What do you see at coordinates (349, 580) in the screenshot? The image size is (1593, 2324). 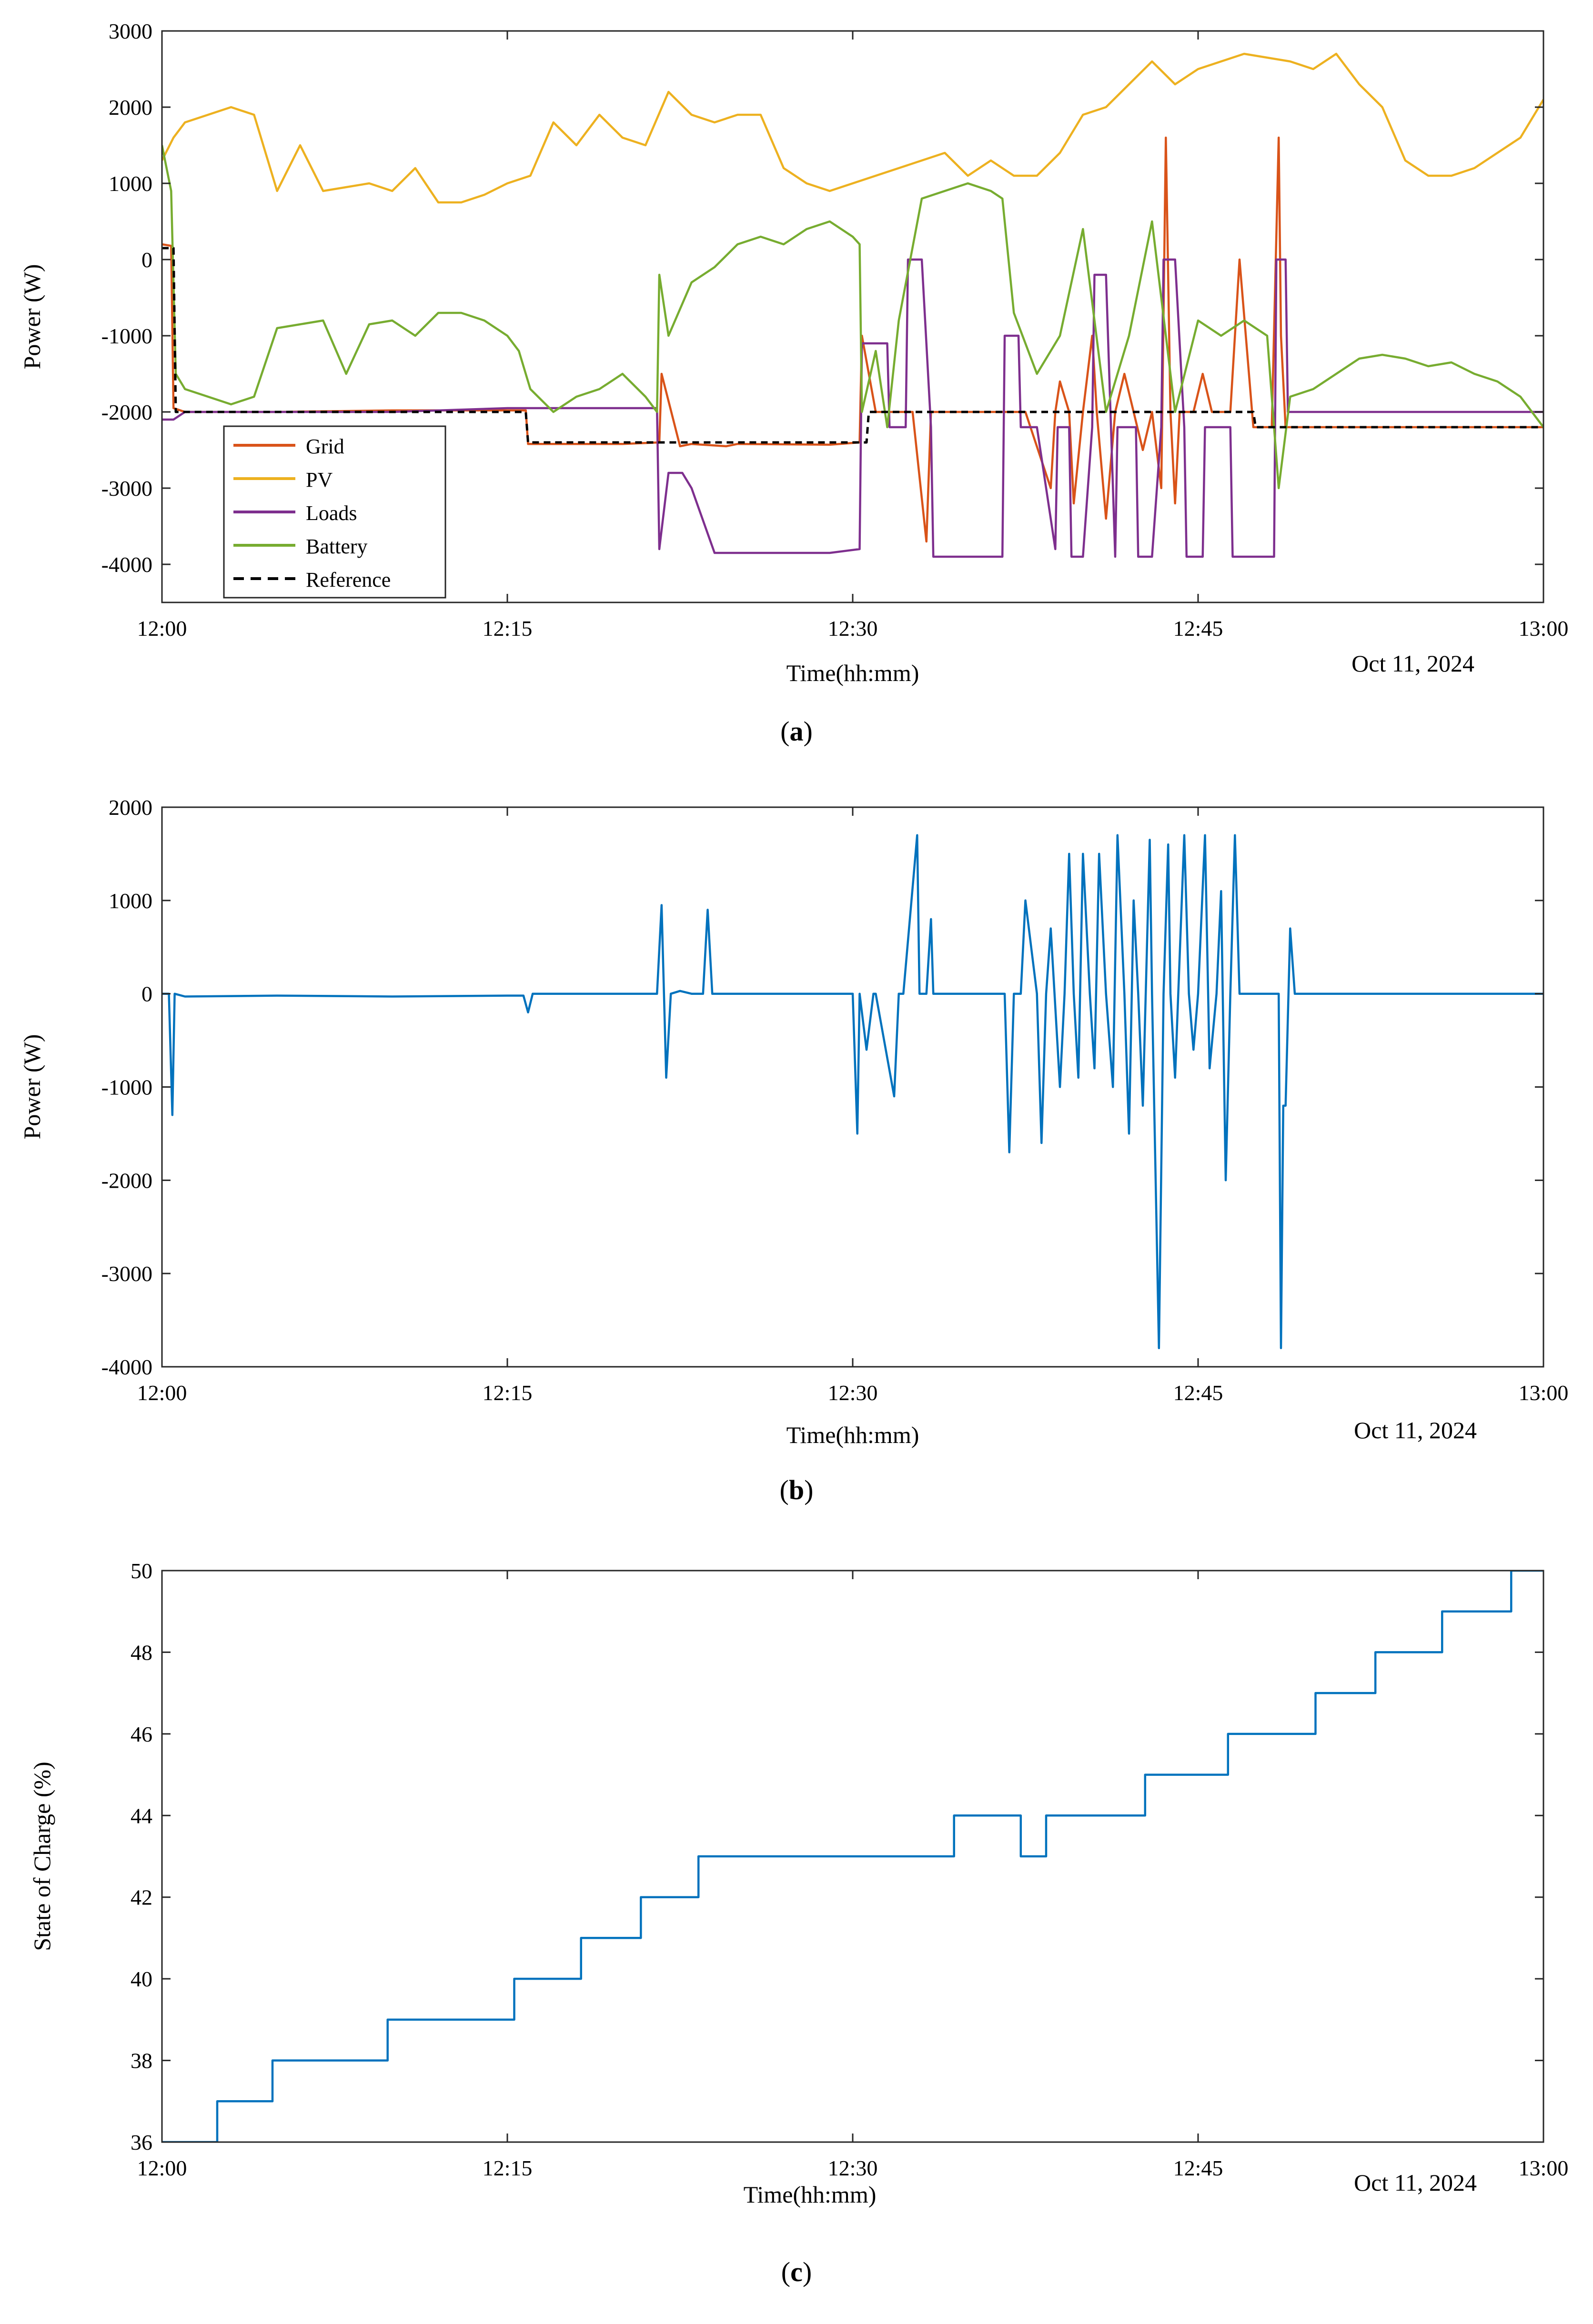 I see `legend-label-reference: Reference` at bounding box center [349, 580].